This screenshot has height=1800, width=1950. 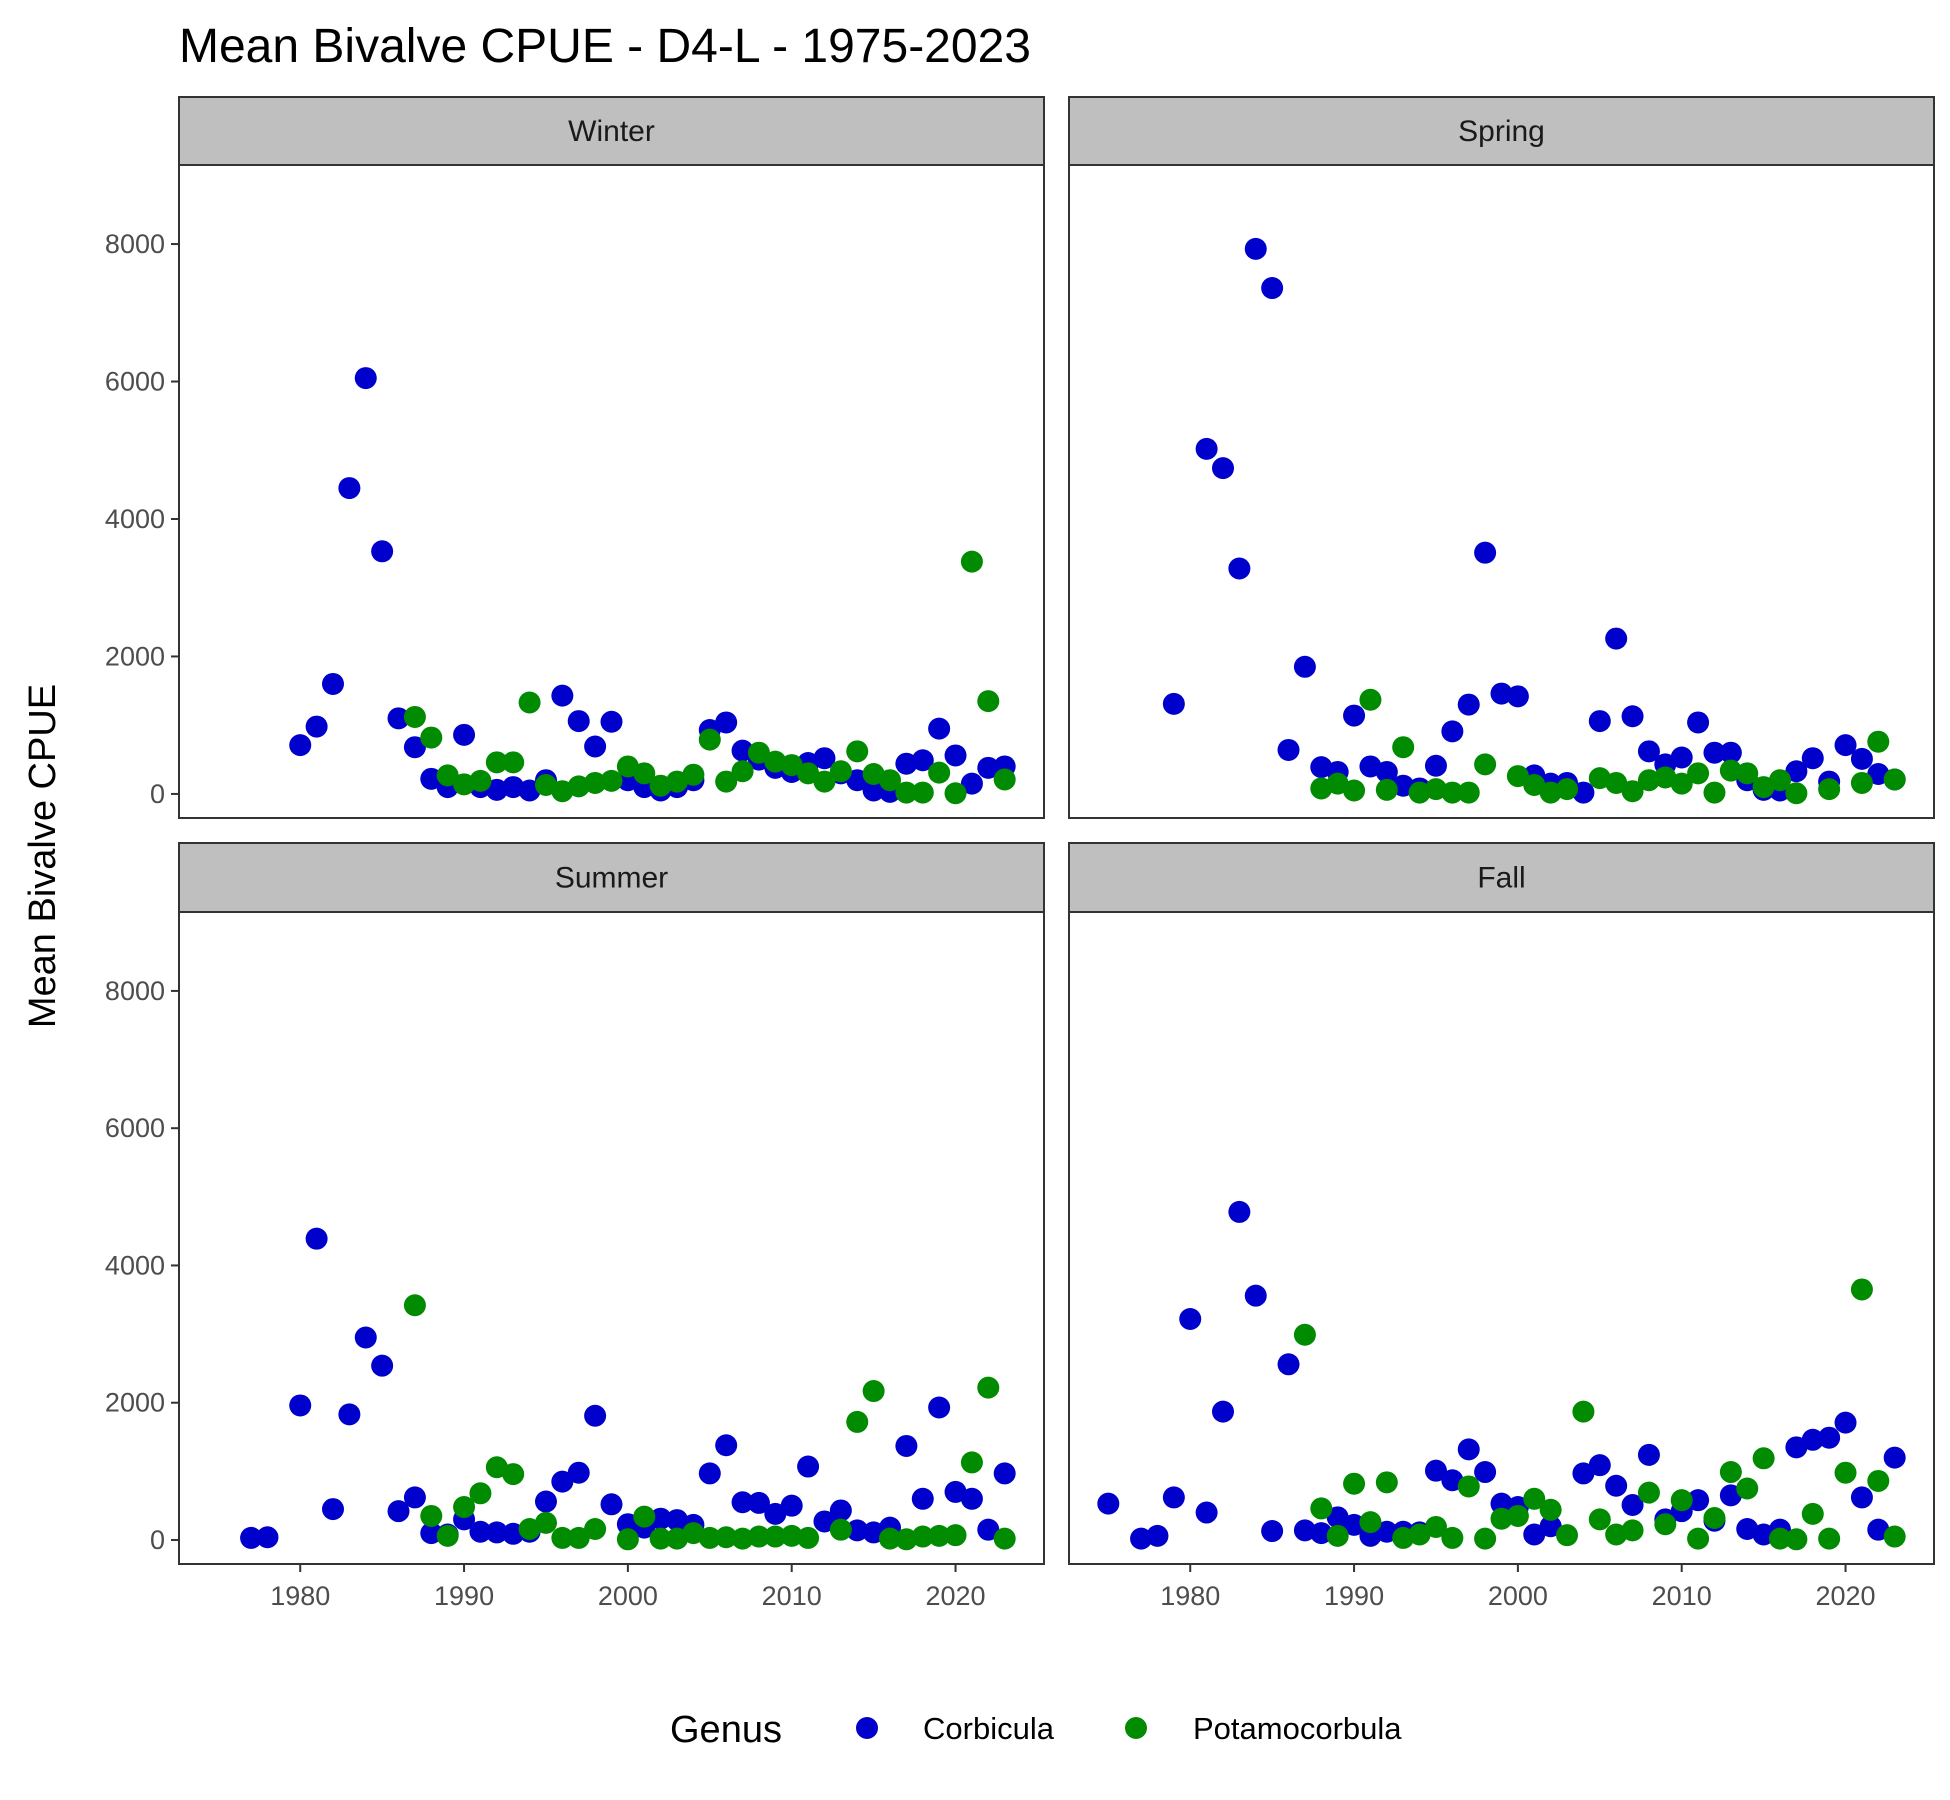 What do you see at coordinates (1518, 1596) in the screenshot?
I see `x-tick-label: 2000` at bounding box center [1518, 1596].